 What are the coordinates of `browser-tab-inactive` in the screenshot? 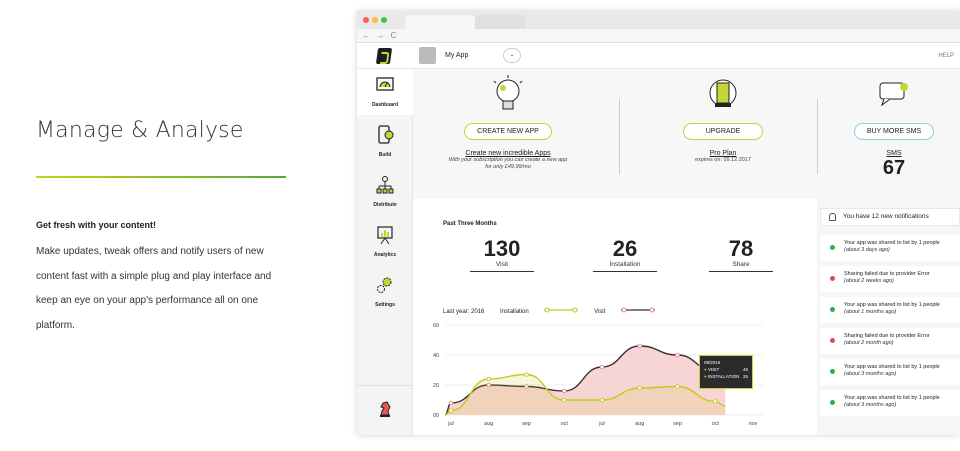 It's located at (500, 22).